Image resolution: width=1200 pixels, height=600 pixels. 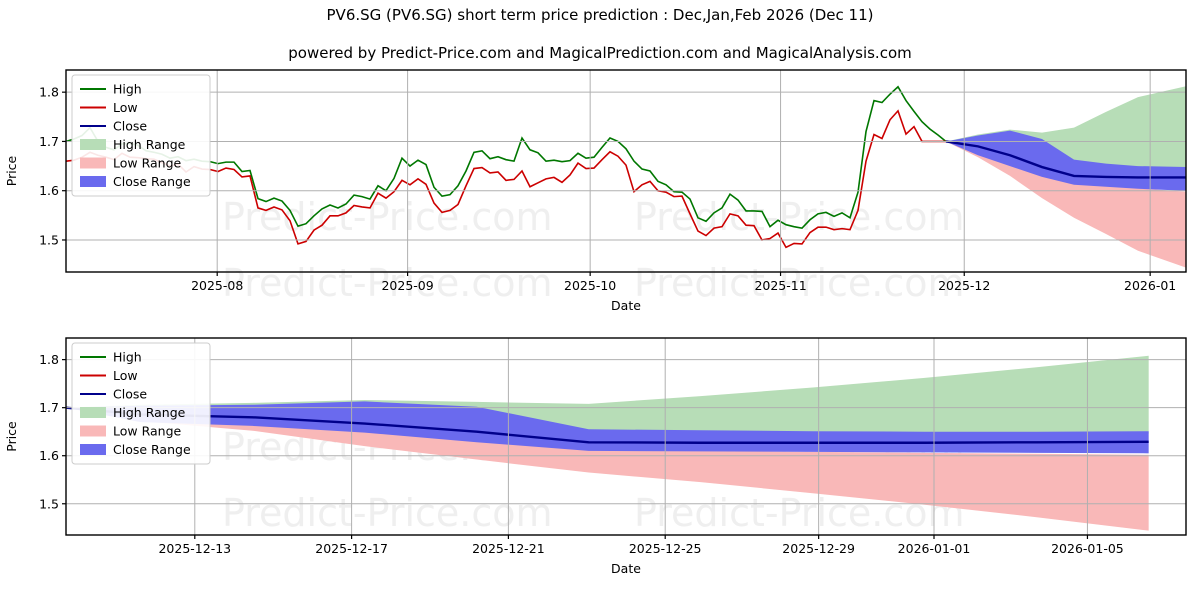 I want to click on x-tick-label: 2025-10, so click(x=590, y=285).